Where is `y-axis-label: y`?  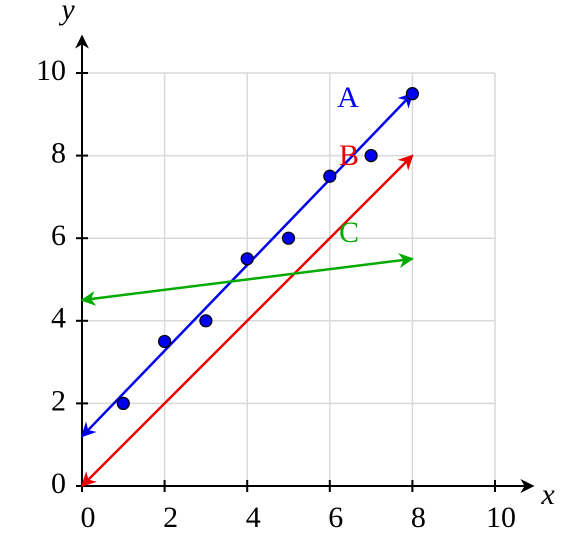
y-axis-label: y is located at coordinates (66, 13).